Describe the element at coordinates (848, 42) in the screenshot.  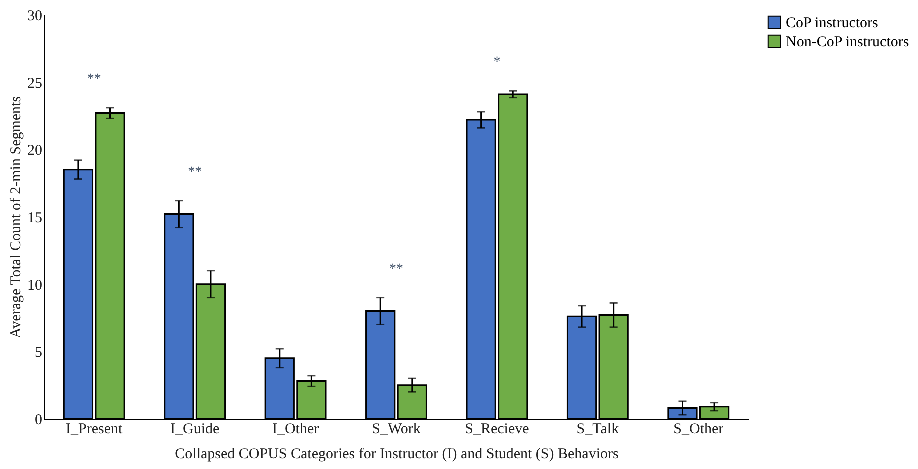
I see `legend-label: Non-CoP instructors` at that location.